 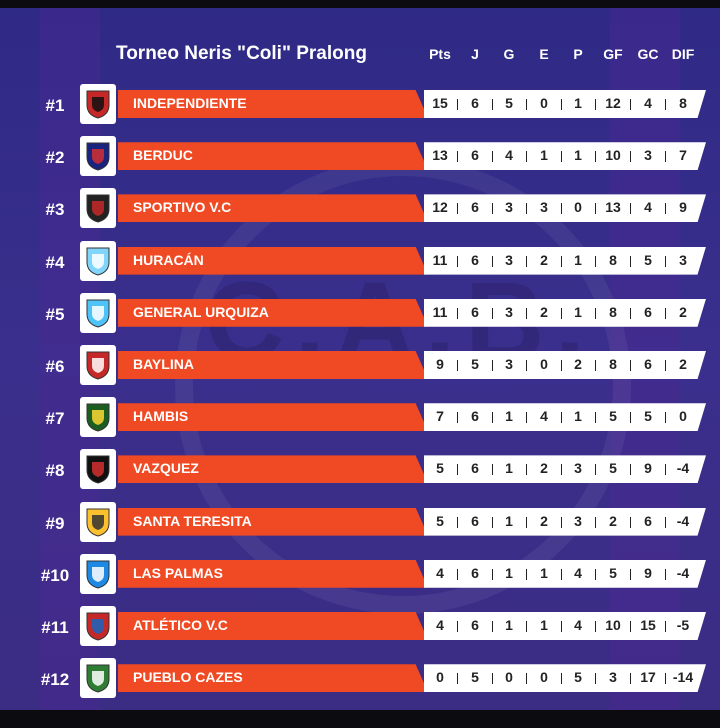 I want to click on stat-gc: 15, so click(x=648, y=625).